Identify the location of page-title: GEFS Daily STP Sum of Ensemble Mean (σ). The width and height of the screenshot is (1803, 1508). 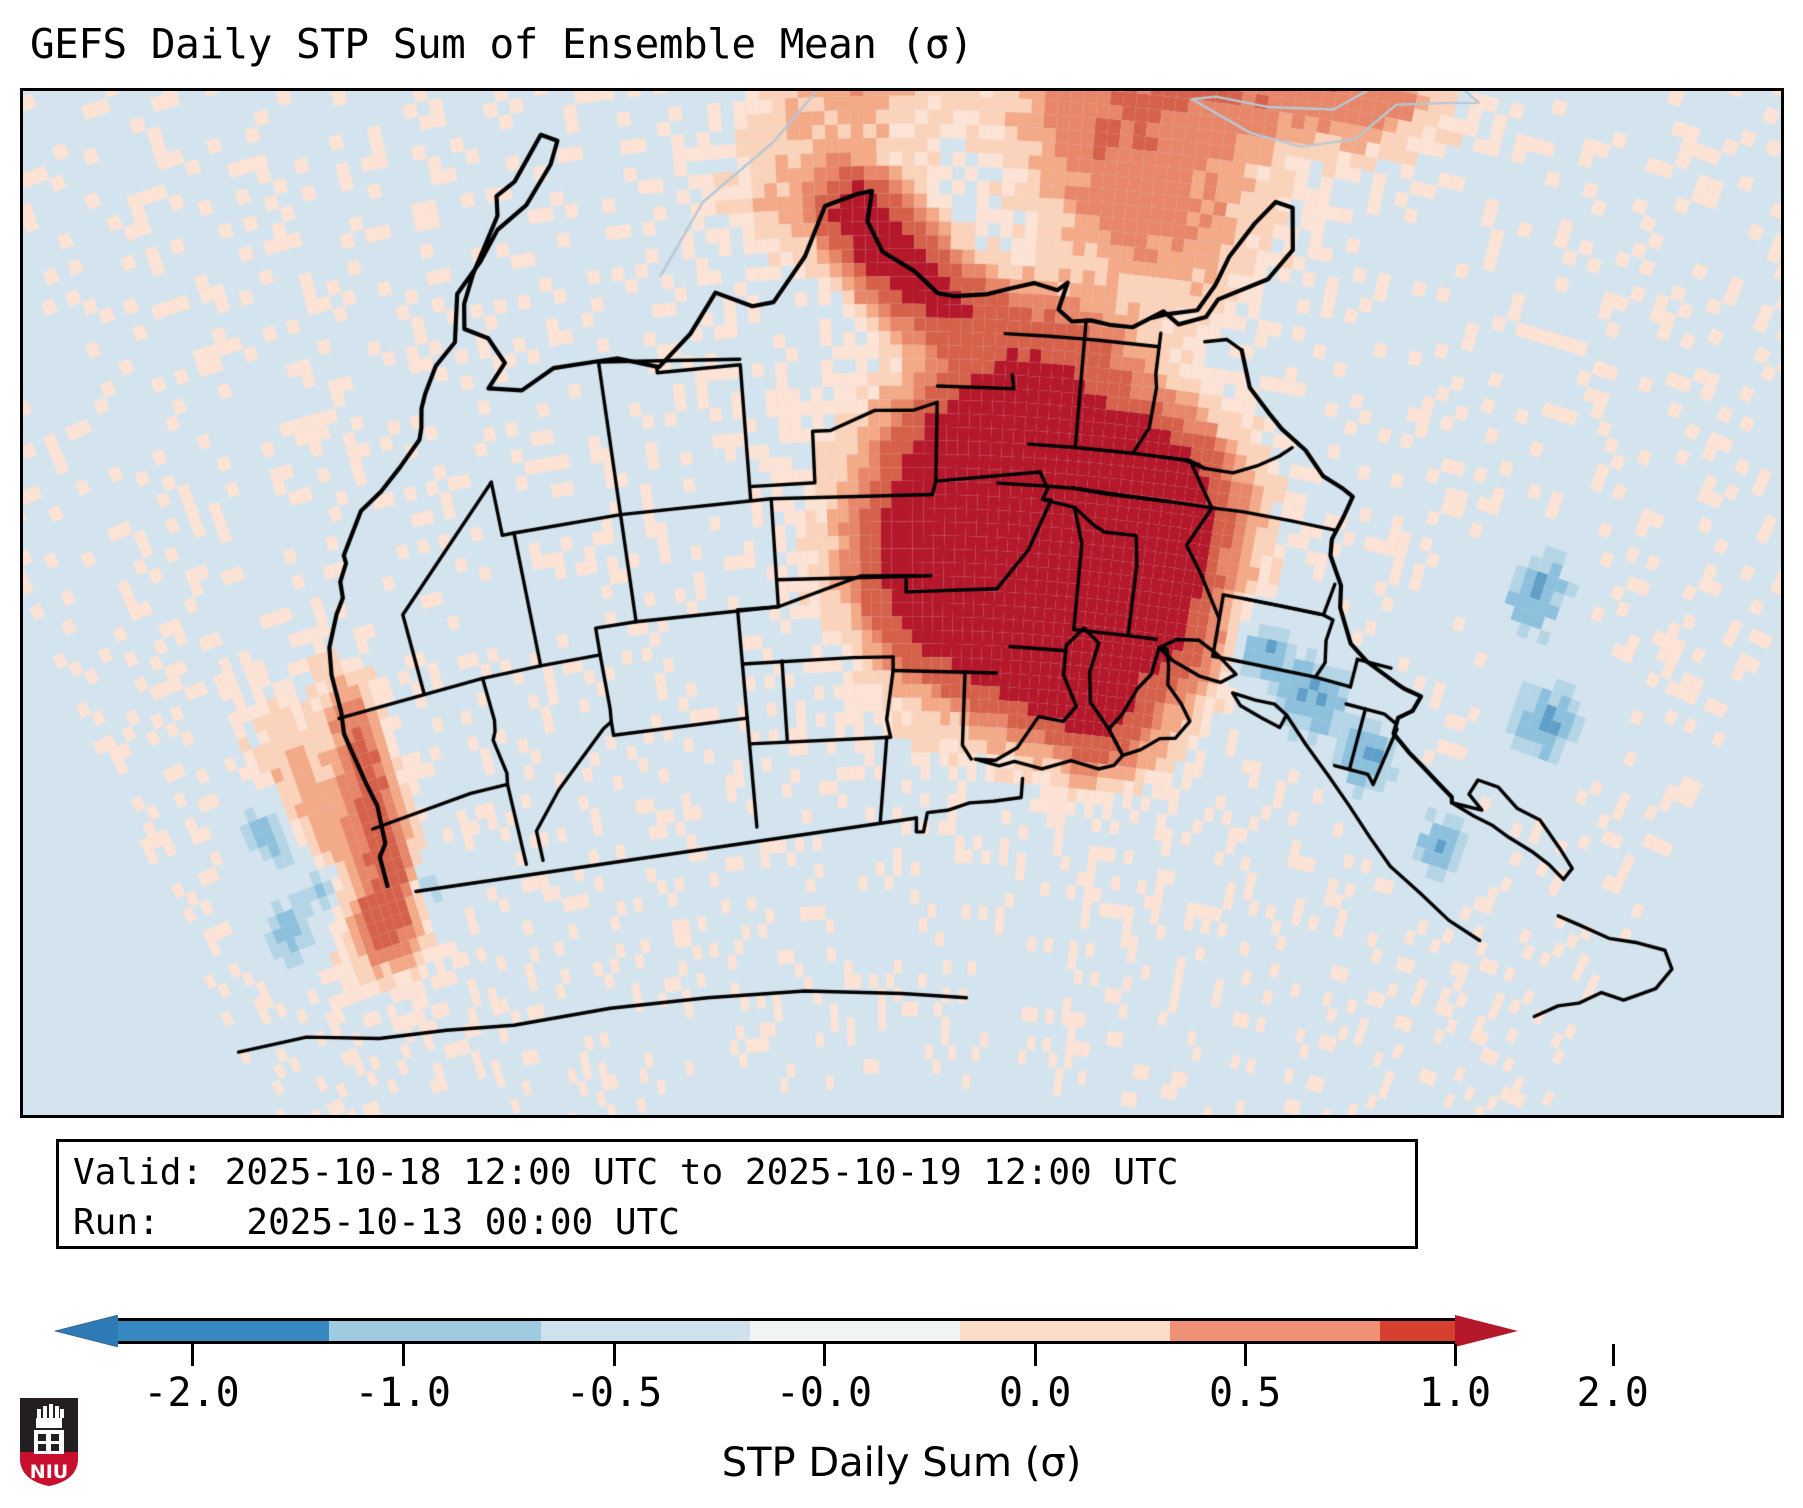
(502, 44).